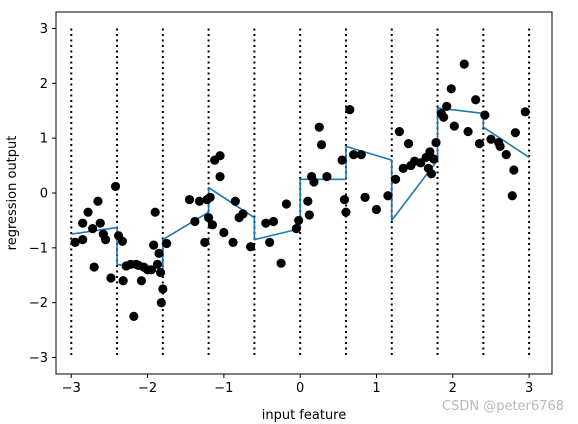 The image size is (578, 424). Describe the element at coordinates (38, 248) in the screenshot. I see `y-tick-label: −1` at that location.